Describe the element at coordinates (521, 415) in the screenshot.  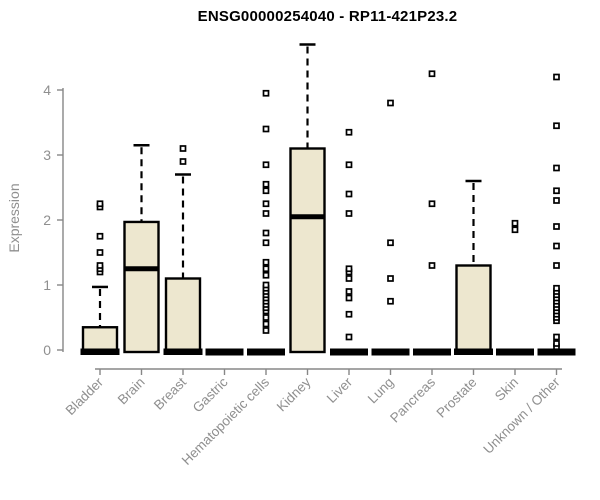
I see `x-tick-label: Unknown / Other` at that location.